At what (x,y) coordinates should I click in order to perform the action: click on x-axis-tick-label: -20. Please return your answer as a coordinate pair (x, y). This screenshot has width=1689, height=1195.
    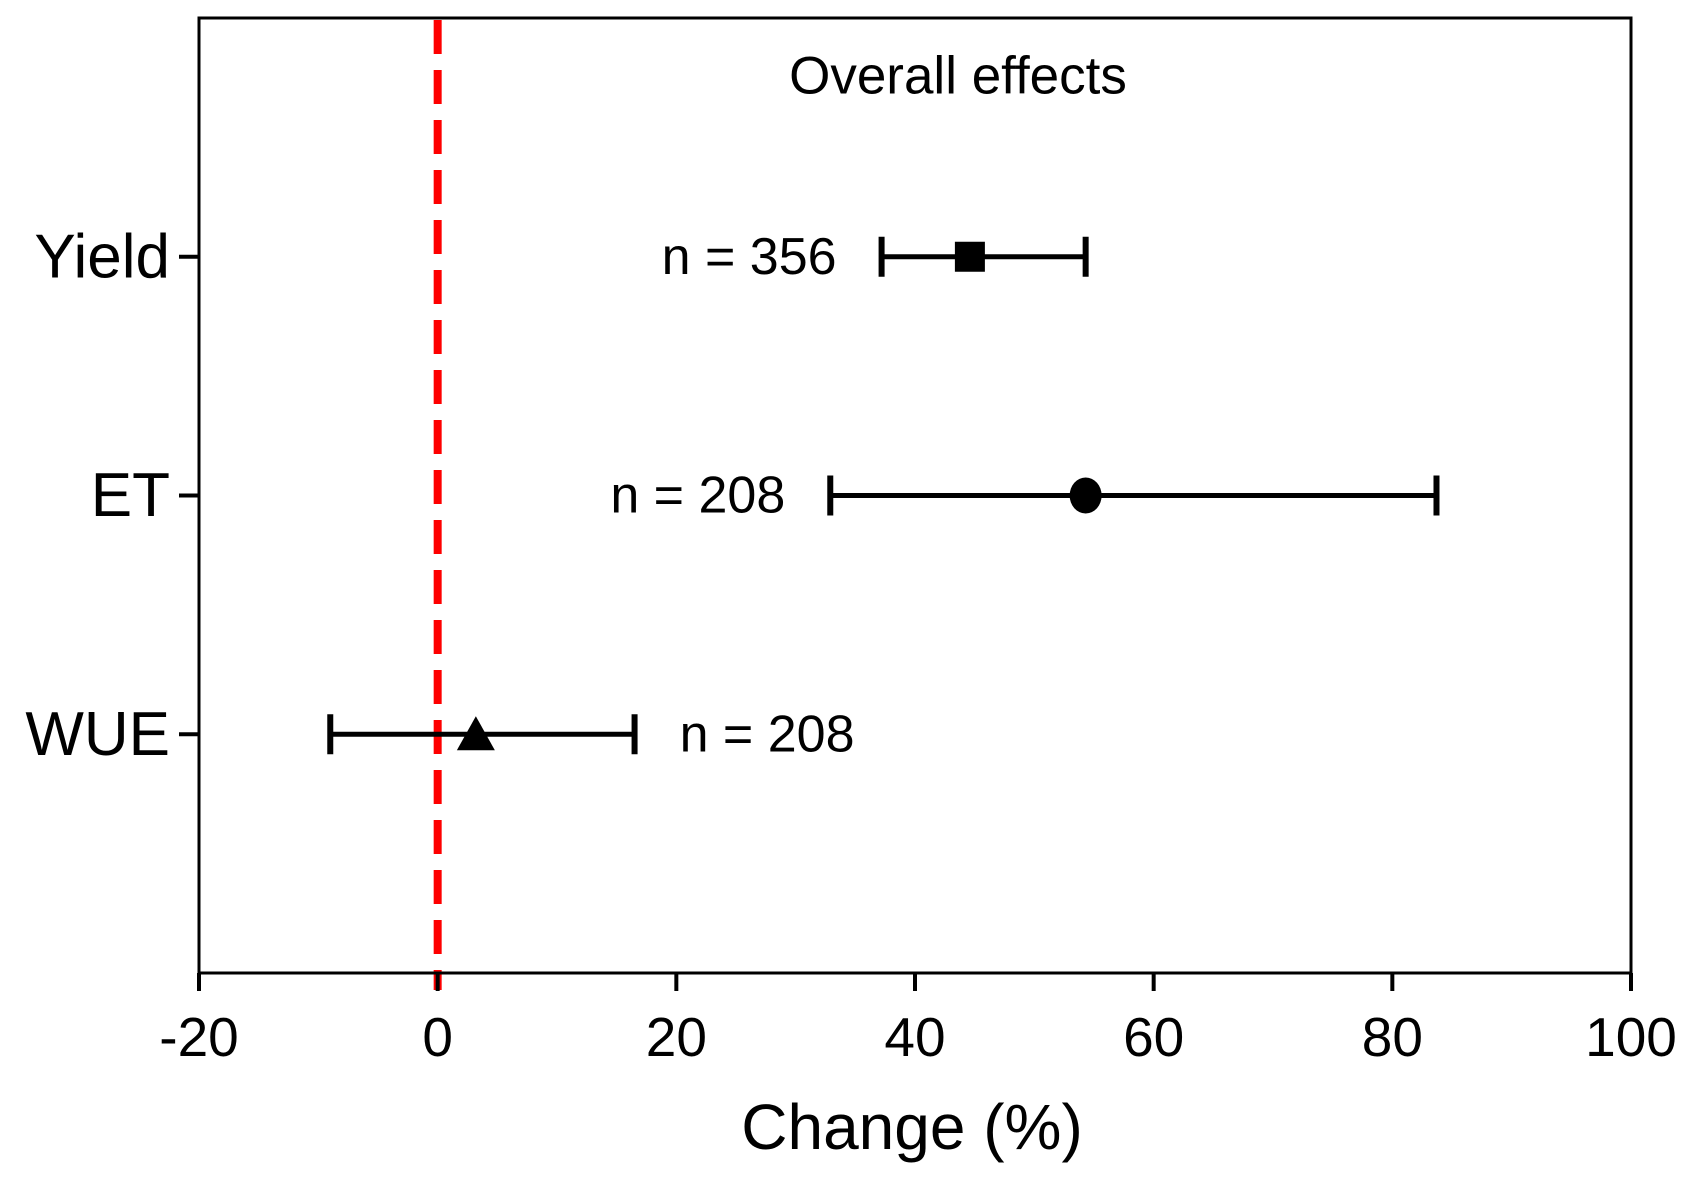
    Looking at the image, I should click on (199, 1037).